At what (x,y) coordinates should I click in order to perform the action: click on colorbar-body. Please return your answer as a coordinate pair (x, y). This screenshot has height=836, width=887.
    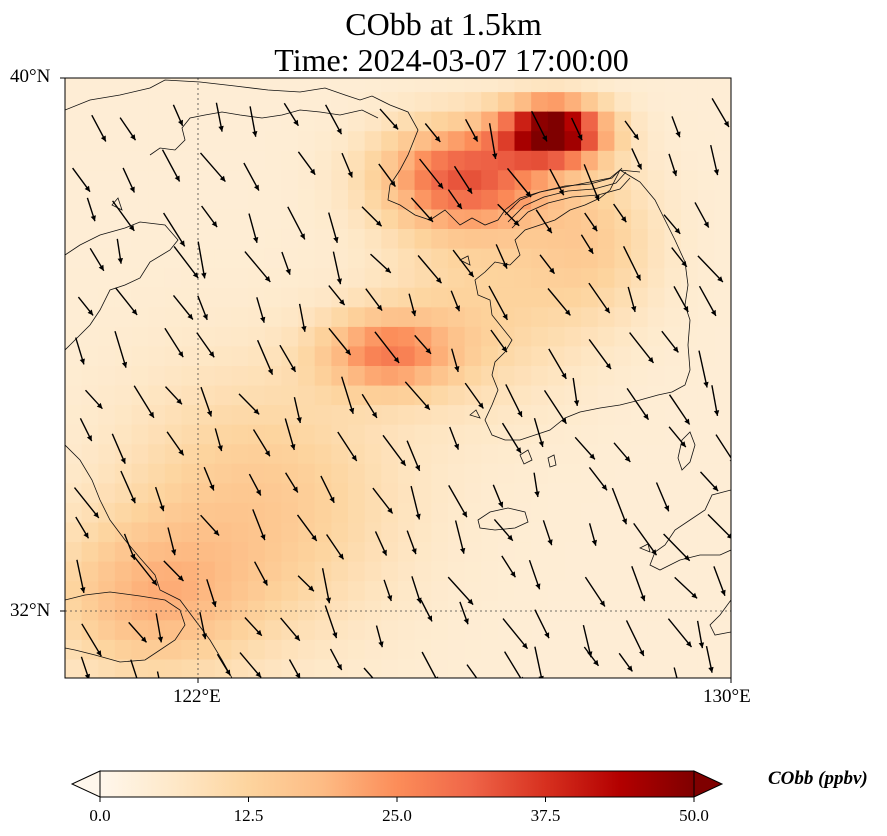
    Looking at the image, I should click on (397, 784).